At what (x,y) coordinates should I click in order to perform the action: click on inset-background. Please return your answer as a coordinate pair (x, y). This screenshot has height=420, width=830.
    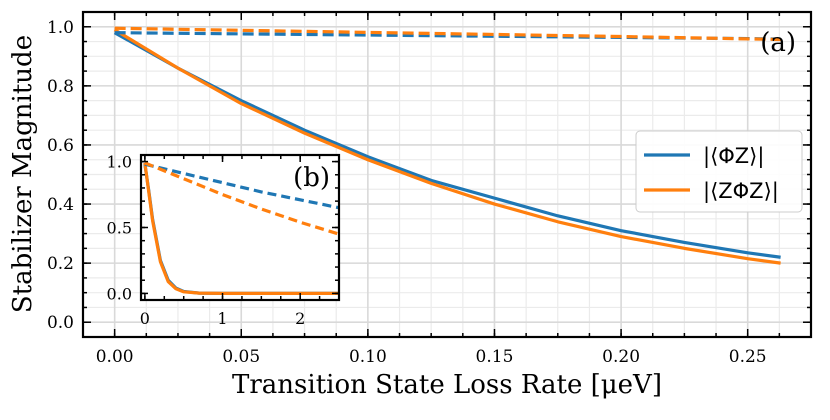
    Looking at the image, I should click on (240, 227).